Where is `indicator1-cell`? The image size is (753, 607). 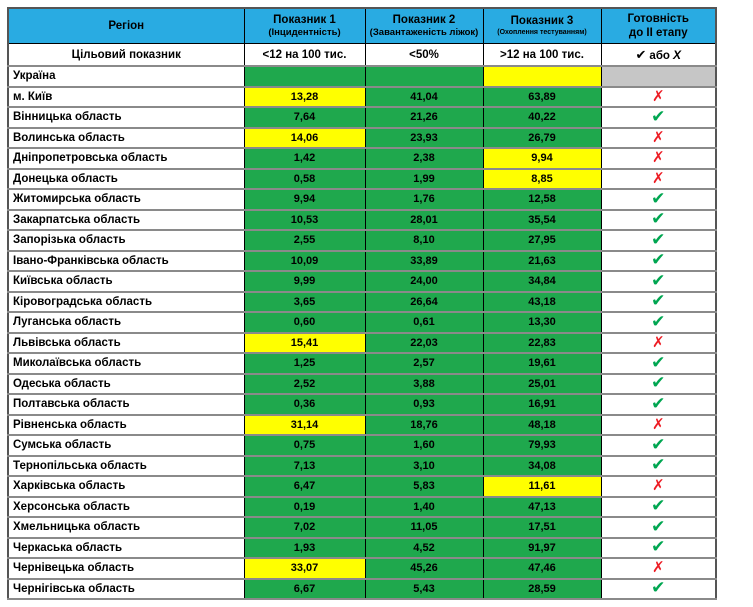
indicator1-cell is located at coordinates (304, 76).